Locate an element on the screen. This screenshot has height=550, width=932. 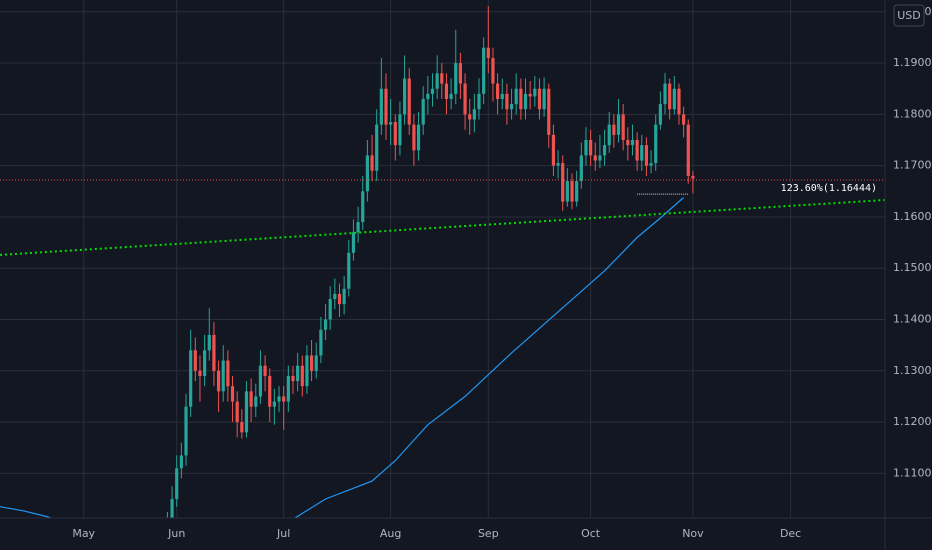
y-tick-label: 1.18000 is located at coordinates (912, 113).